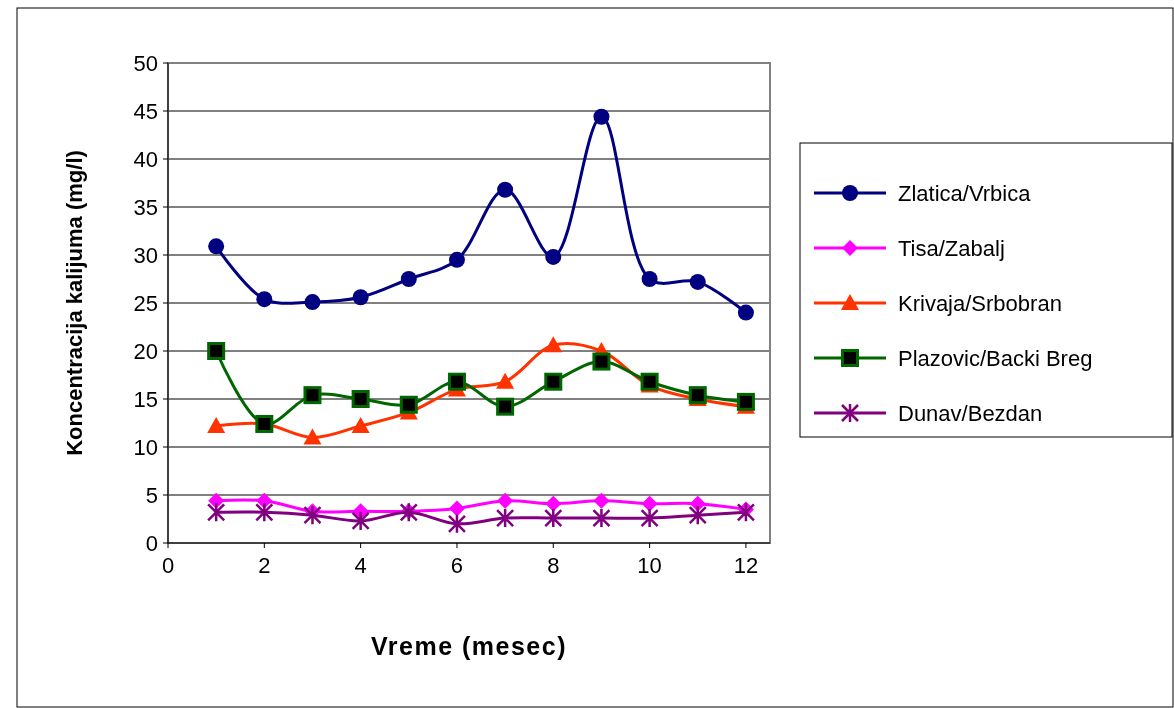  What do you see at coordinates (168, 565) in the screenshot?
I see `x-tick-label: 0` at bounding box center [168, 565].